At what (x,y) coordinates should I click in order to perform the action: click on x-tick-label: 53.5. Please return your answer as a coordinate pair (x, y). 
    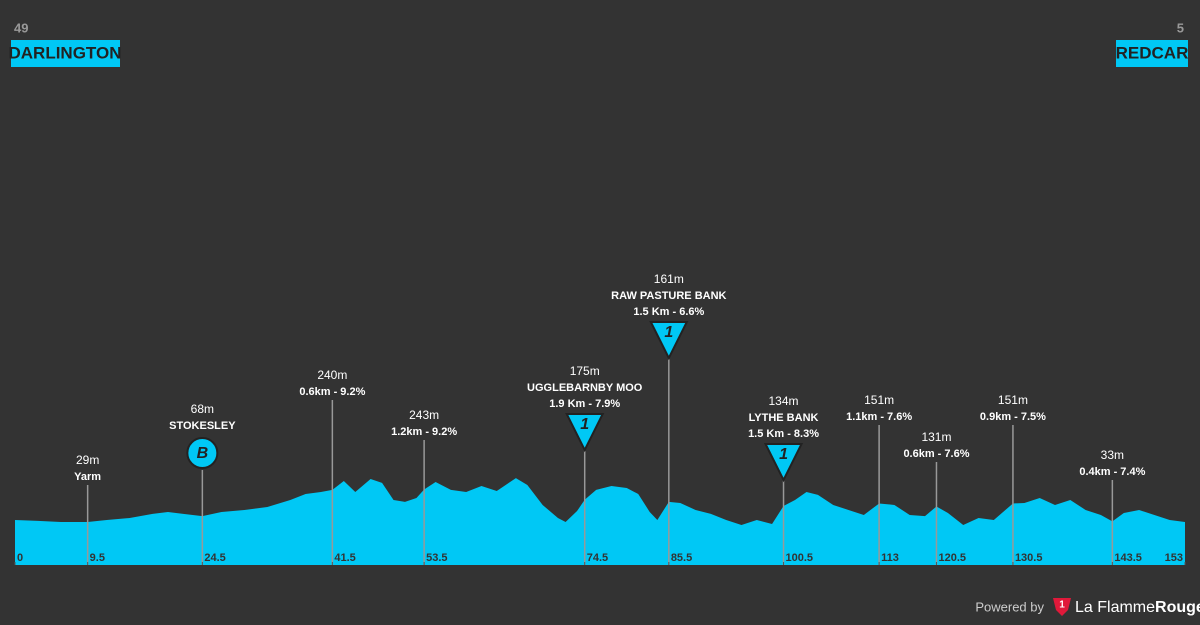
    Looking at the image, I should click on (436, 558).